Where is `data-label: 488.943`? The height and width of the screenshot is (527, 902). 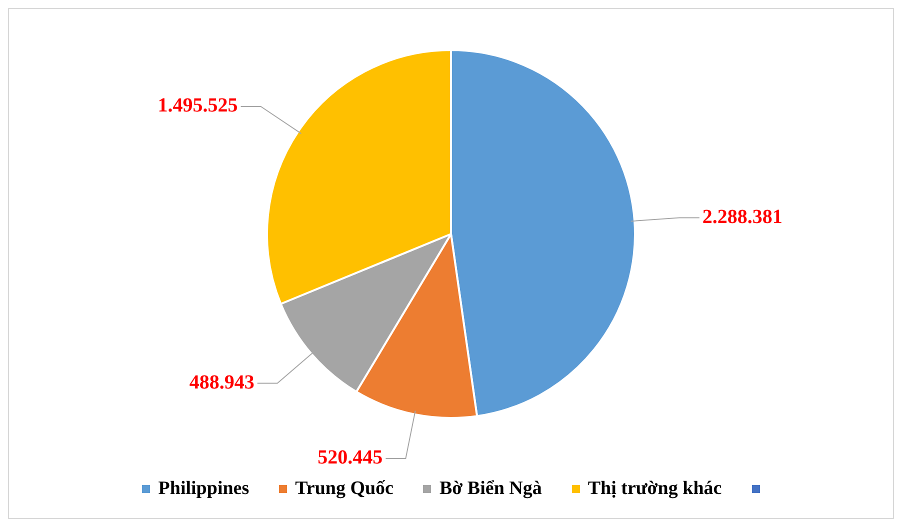
data-label: 488.943 is located at coordinates (221, 382).